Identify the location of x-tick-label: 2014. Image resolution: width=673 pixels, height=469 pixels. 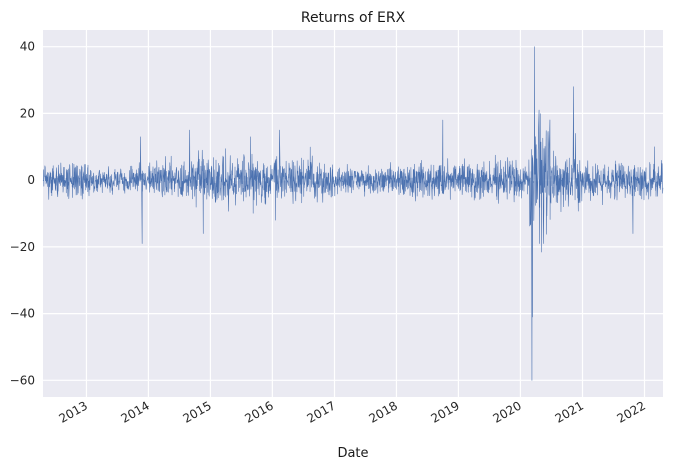
(134, 411).